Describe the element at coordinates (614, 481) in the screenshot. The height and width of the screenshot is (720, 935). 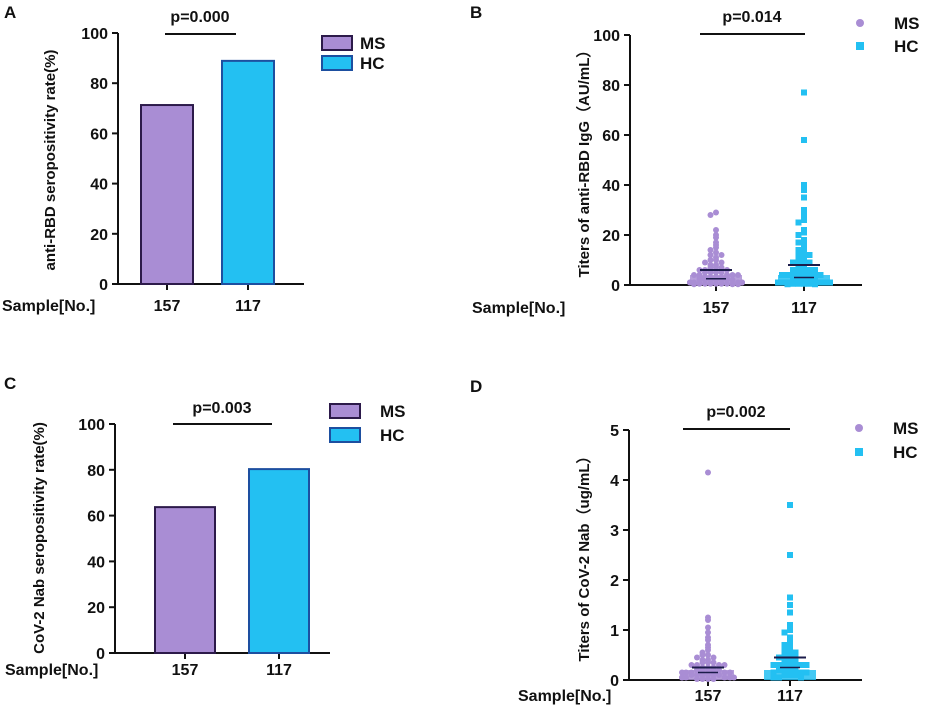
I see `y-tick-label: 4` at that location.